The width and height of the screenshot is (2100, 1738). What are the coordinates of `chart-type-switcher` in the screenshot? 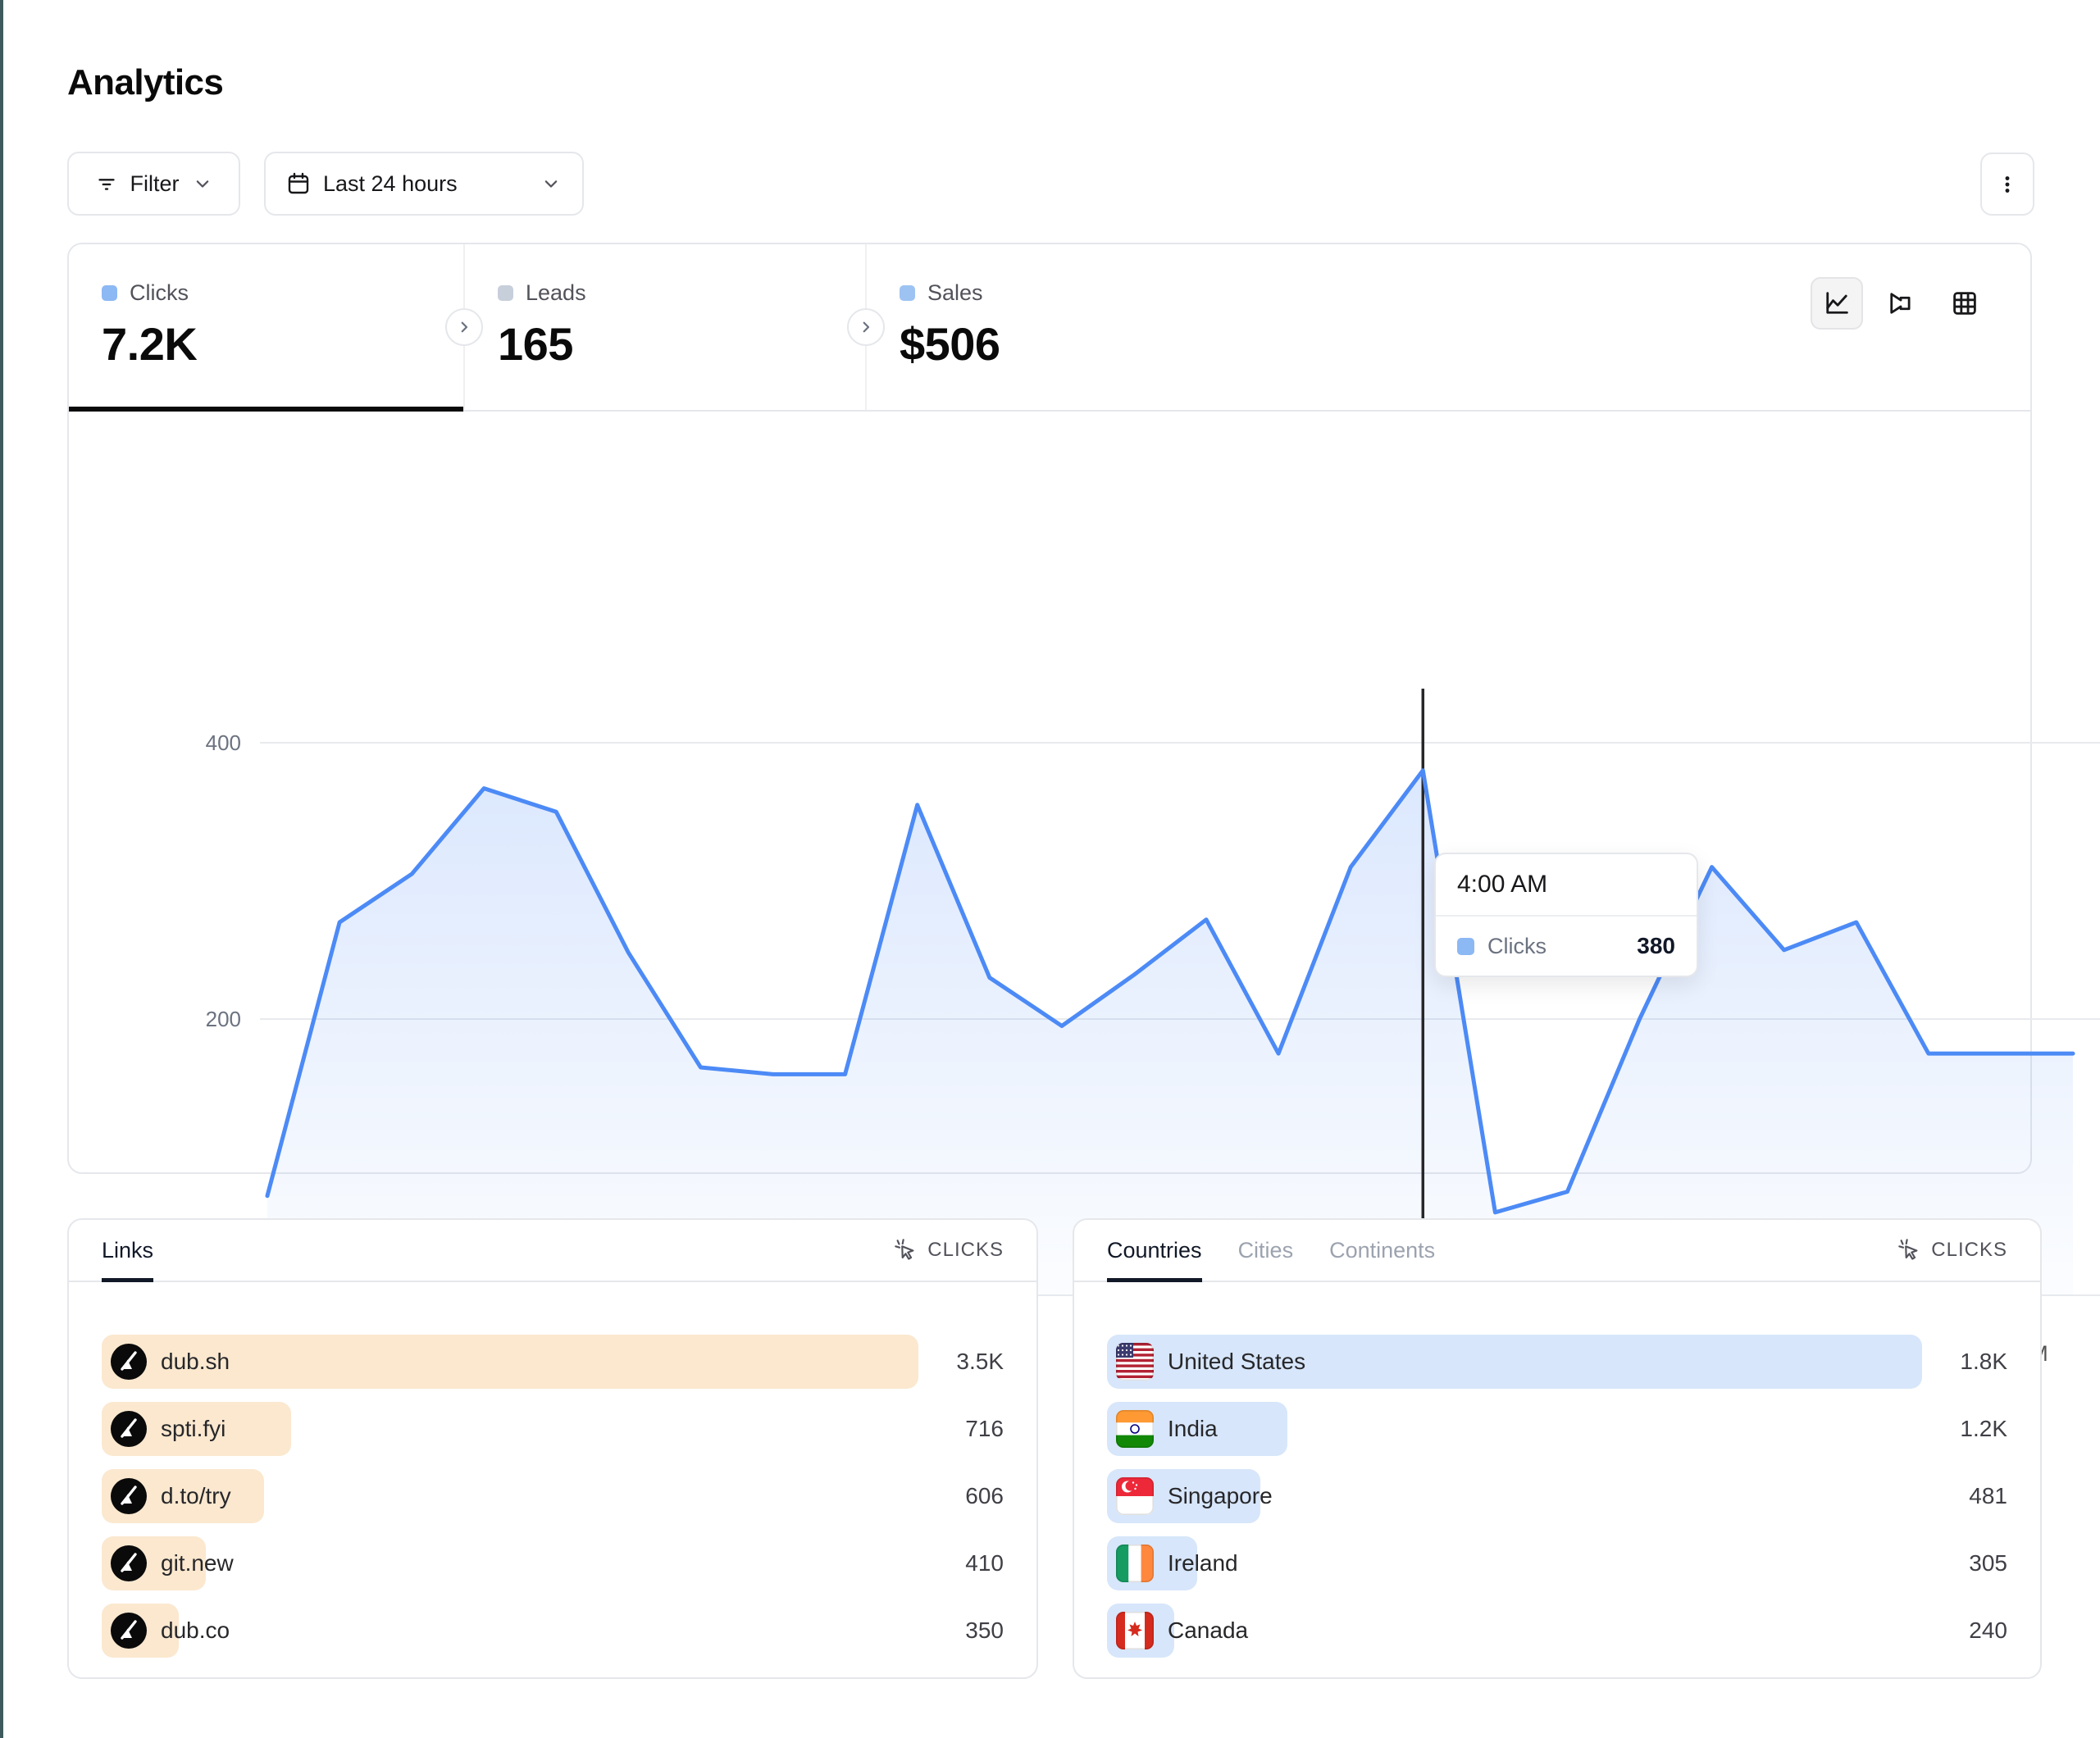 It's located at (1901, 303).